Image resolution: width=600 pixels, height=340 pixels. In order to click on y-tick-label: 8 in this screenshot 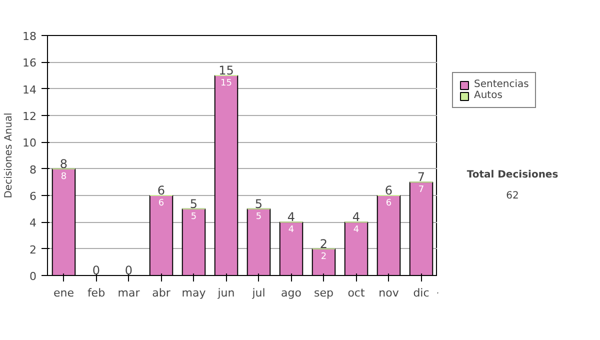, I will do `click(33, 169)`.